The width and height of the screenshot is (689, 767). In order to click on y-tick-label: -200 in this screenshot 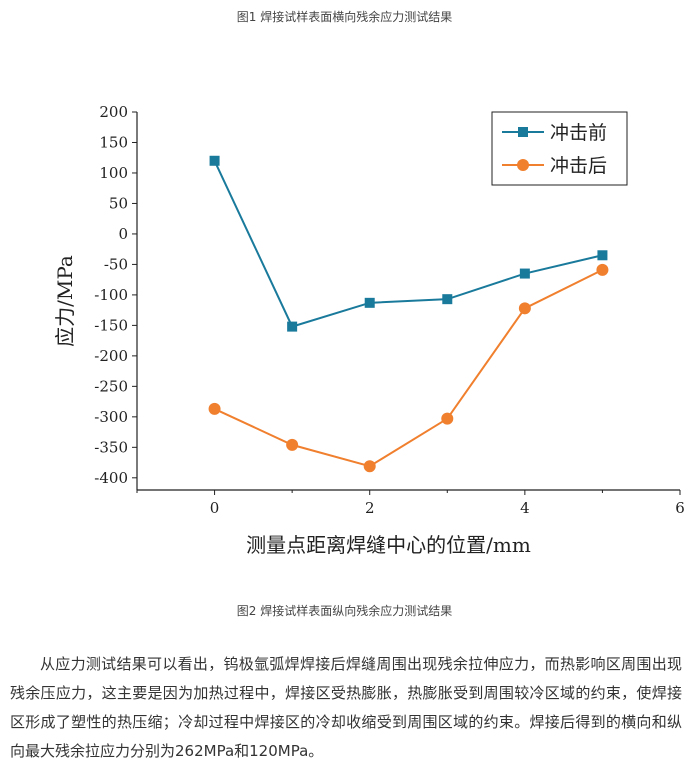, I will do `click(111, 356)`.